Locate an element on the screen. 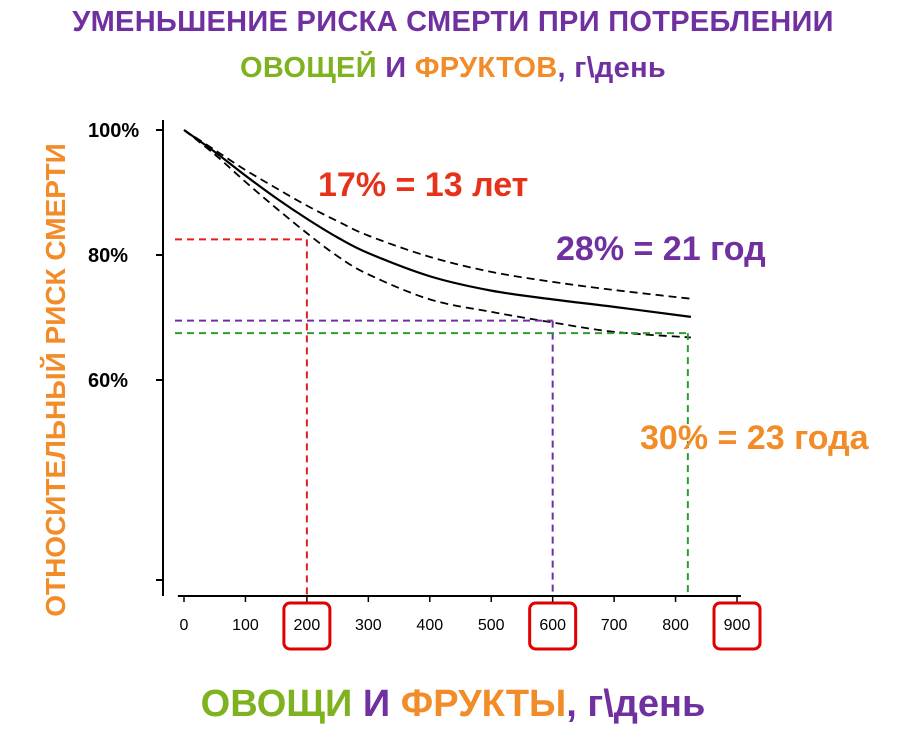 The width and height of the screenshot is (906, 743). x-tick-label: 900 is located at coordinates (737, 625).